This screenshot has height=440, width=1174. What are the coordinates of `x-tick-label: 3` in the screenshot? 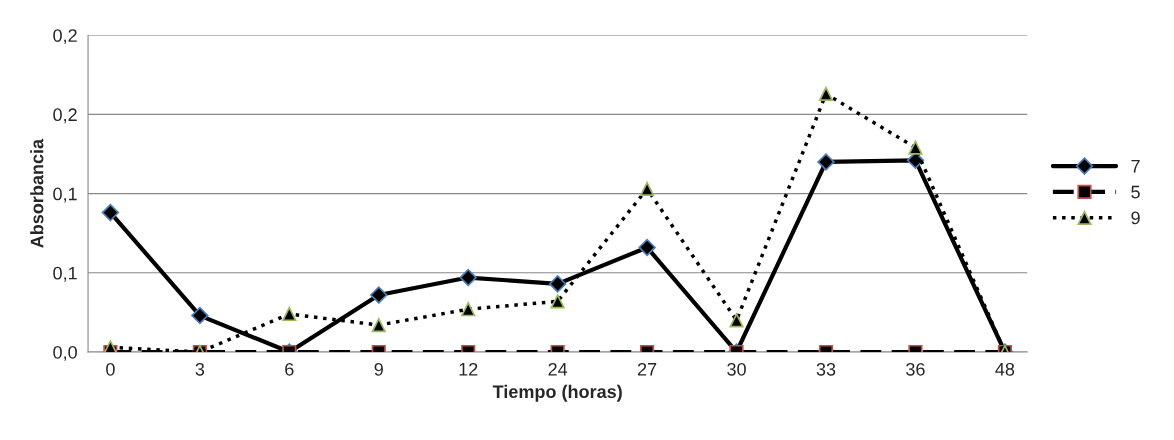 It's located at (200, 369).